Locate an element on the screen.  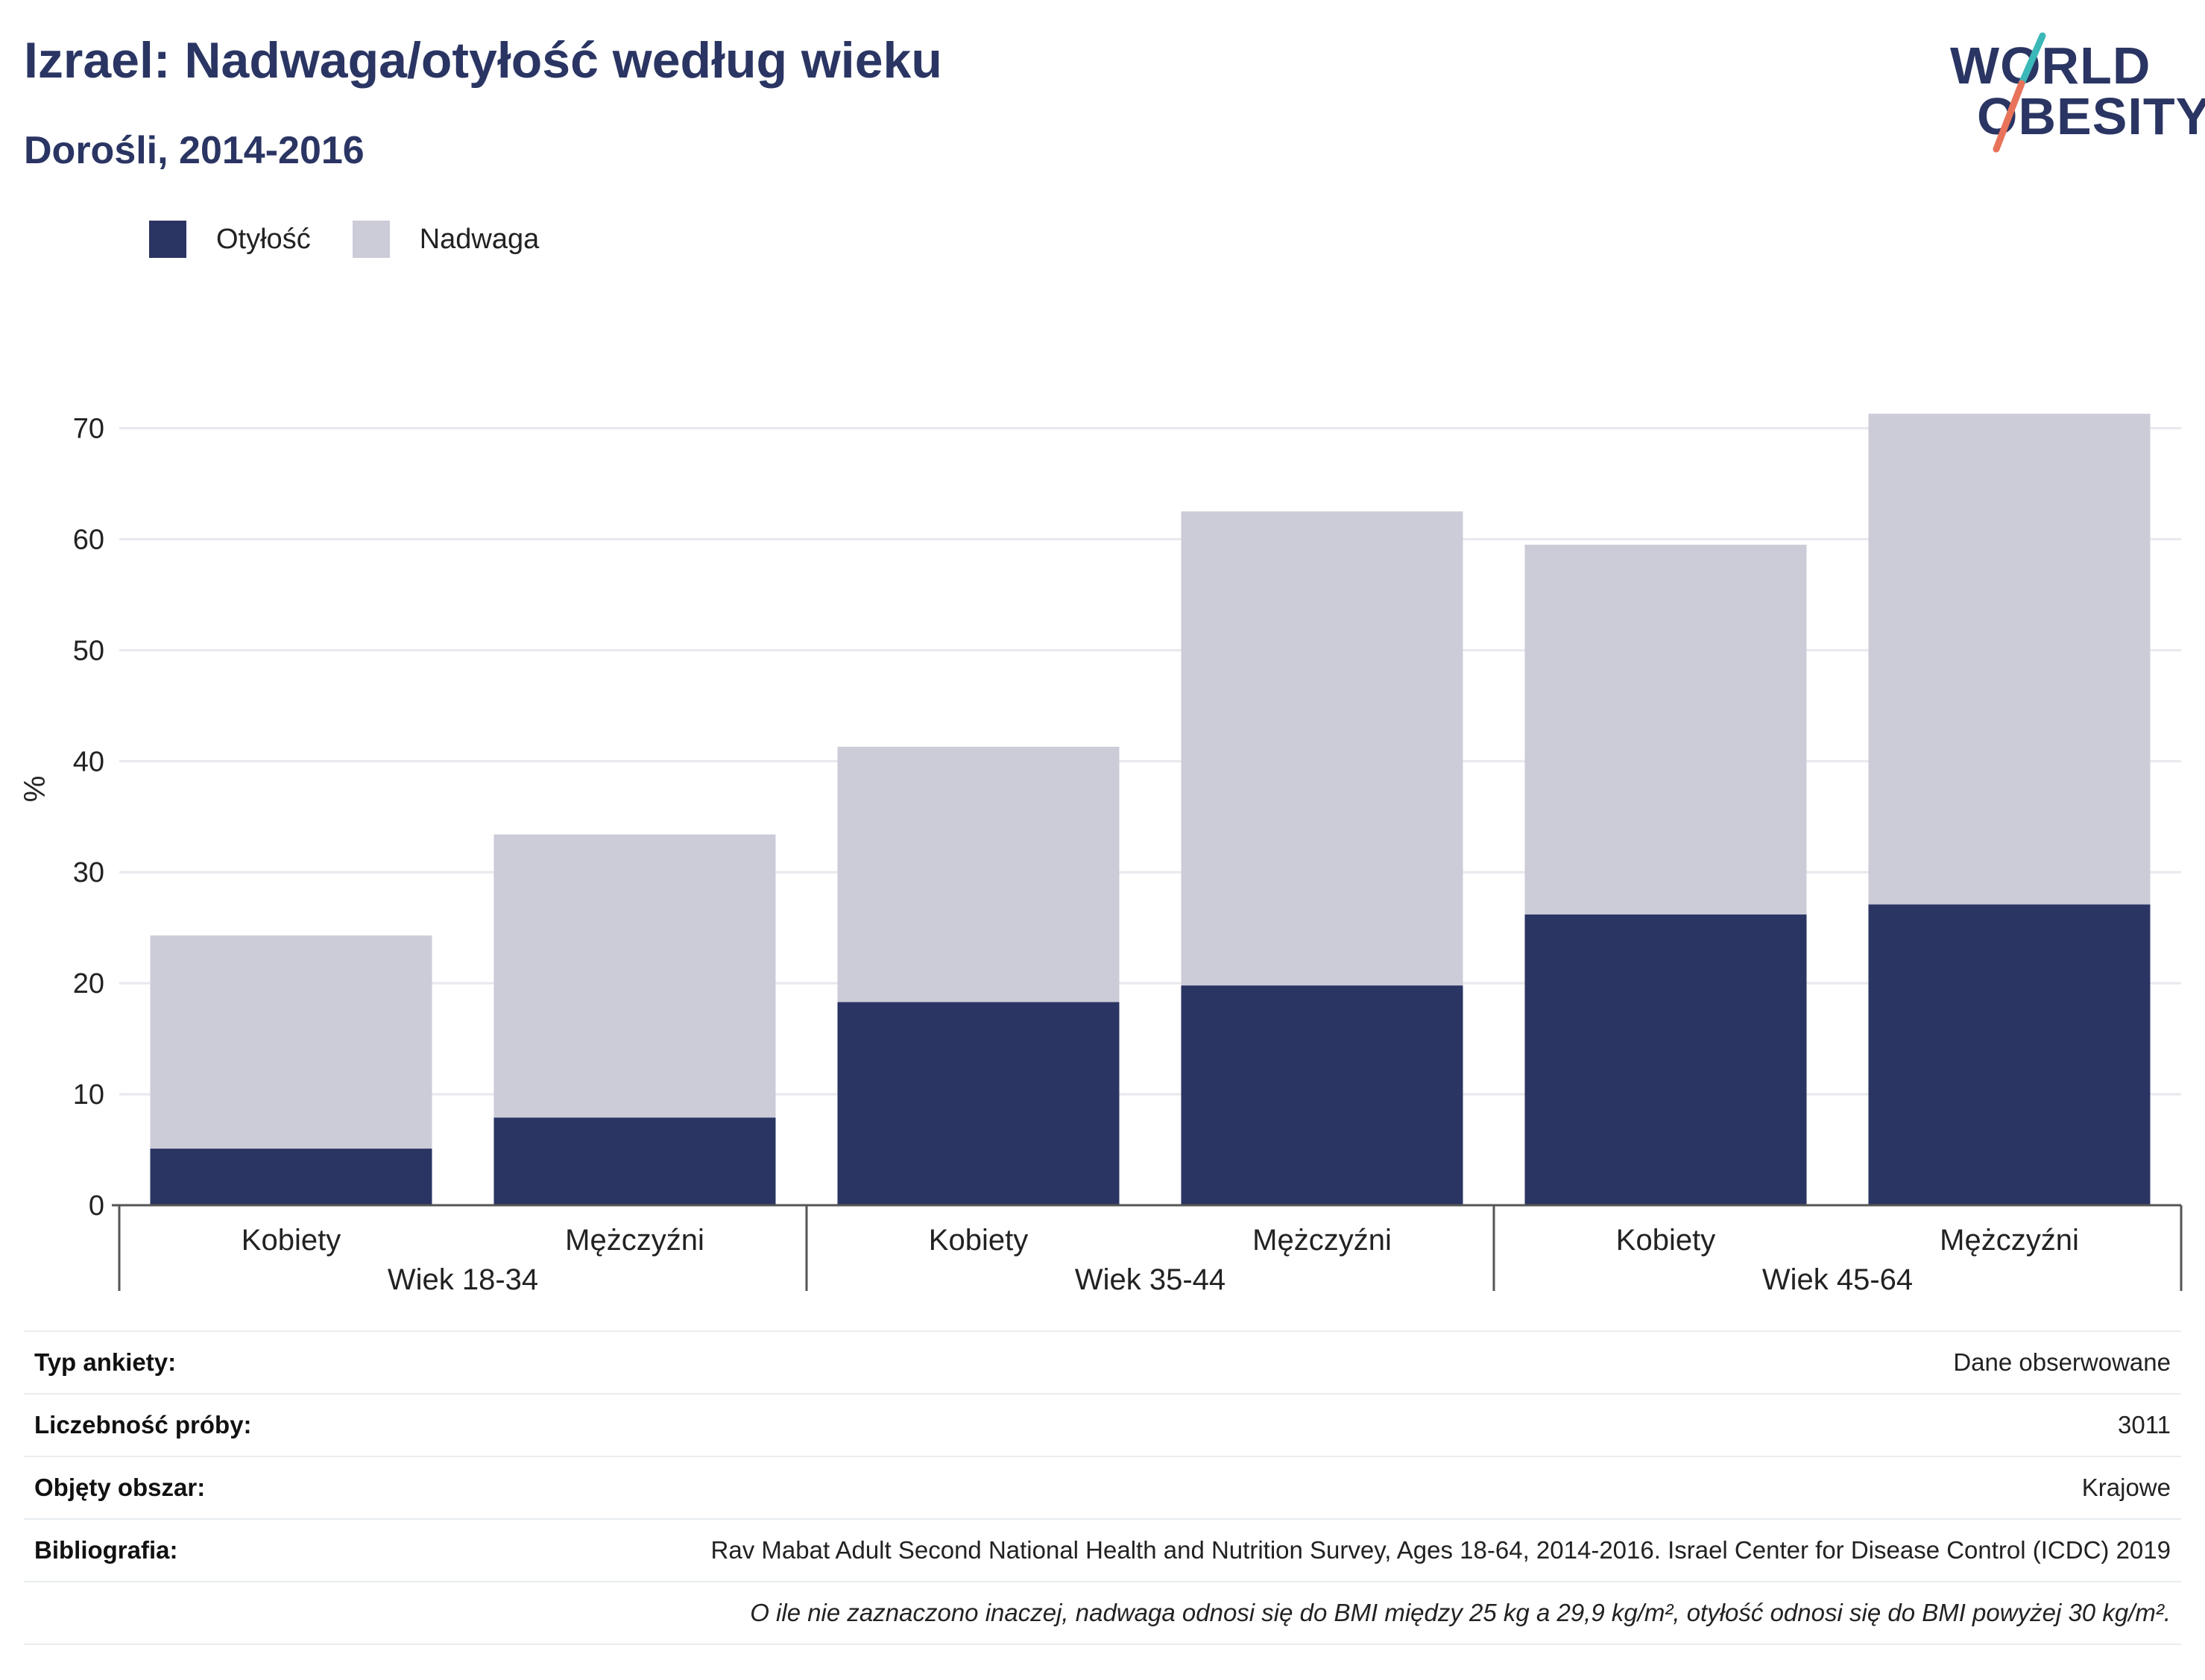
y-tick-label: 50 is located at coordinates (88, 650).